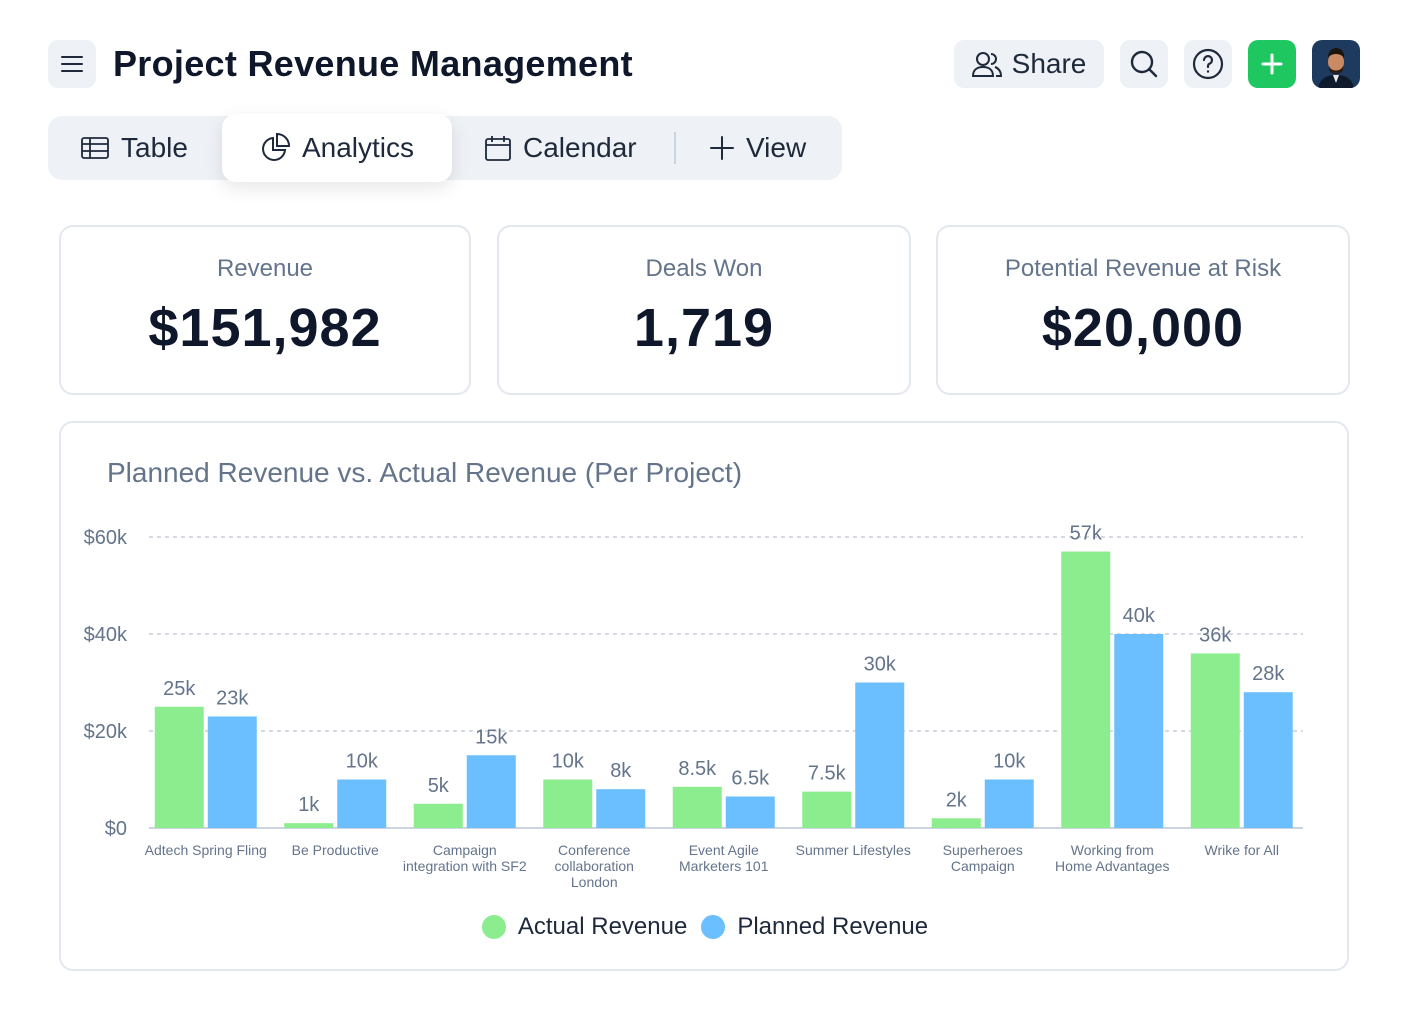 The height and width of the screenshot is (1024, 1408). I want to click on legend: Actual Revenue Planned Revenue, so click(705, 927).